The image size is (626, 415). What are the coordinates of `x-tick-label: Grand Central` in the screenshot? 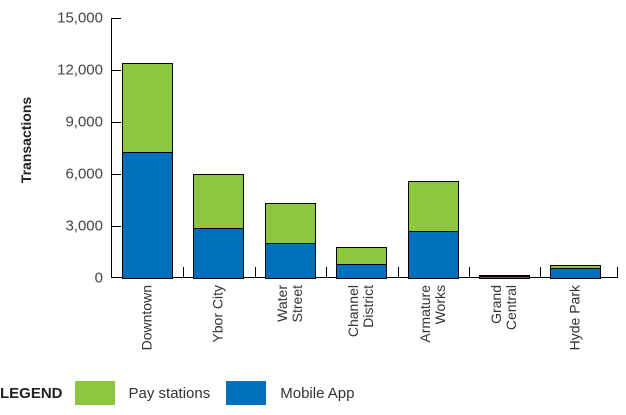 It's located at (503, 308).